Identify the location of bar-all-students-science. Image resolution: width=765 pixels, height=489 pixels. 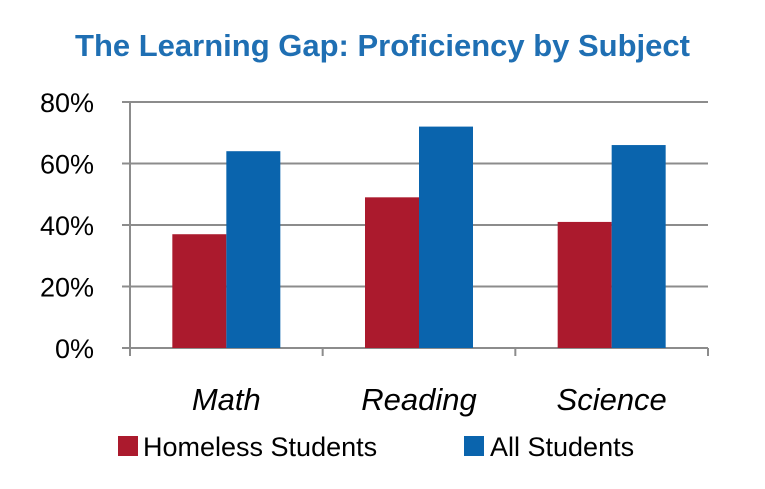
(638, 246).